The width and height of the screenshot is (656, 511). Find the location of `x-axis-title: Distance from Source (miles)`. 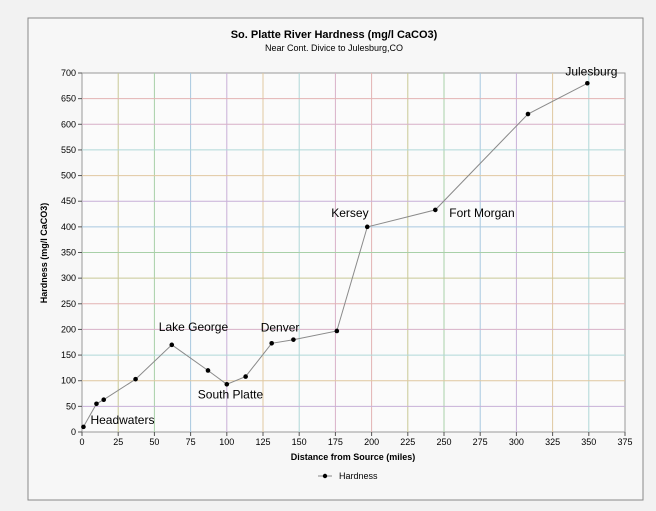

x-axis-title: Distance from Source (miles) is located at coordinates (353, 457).